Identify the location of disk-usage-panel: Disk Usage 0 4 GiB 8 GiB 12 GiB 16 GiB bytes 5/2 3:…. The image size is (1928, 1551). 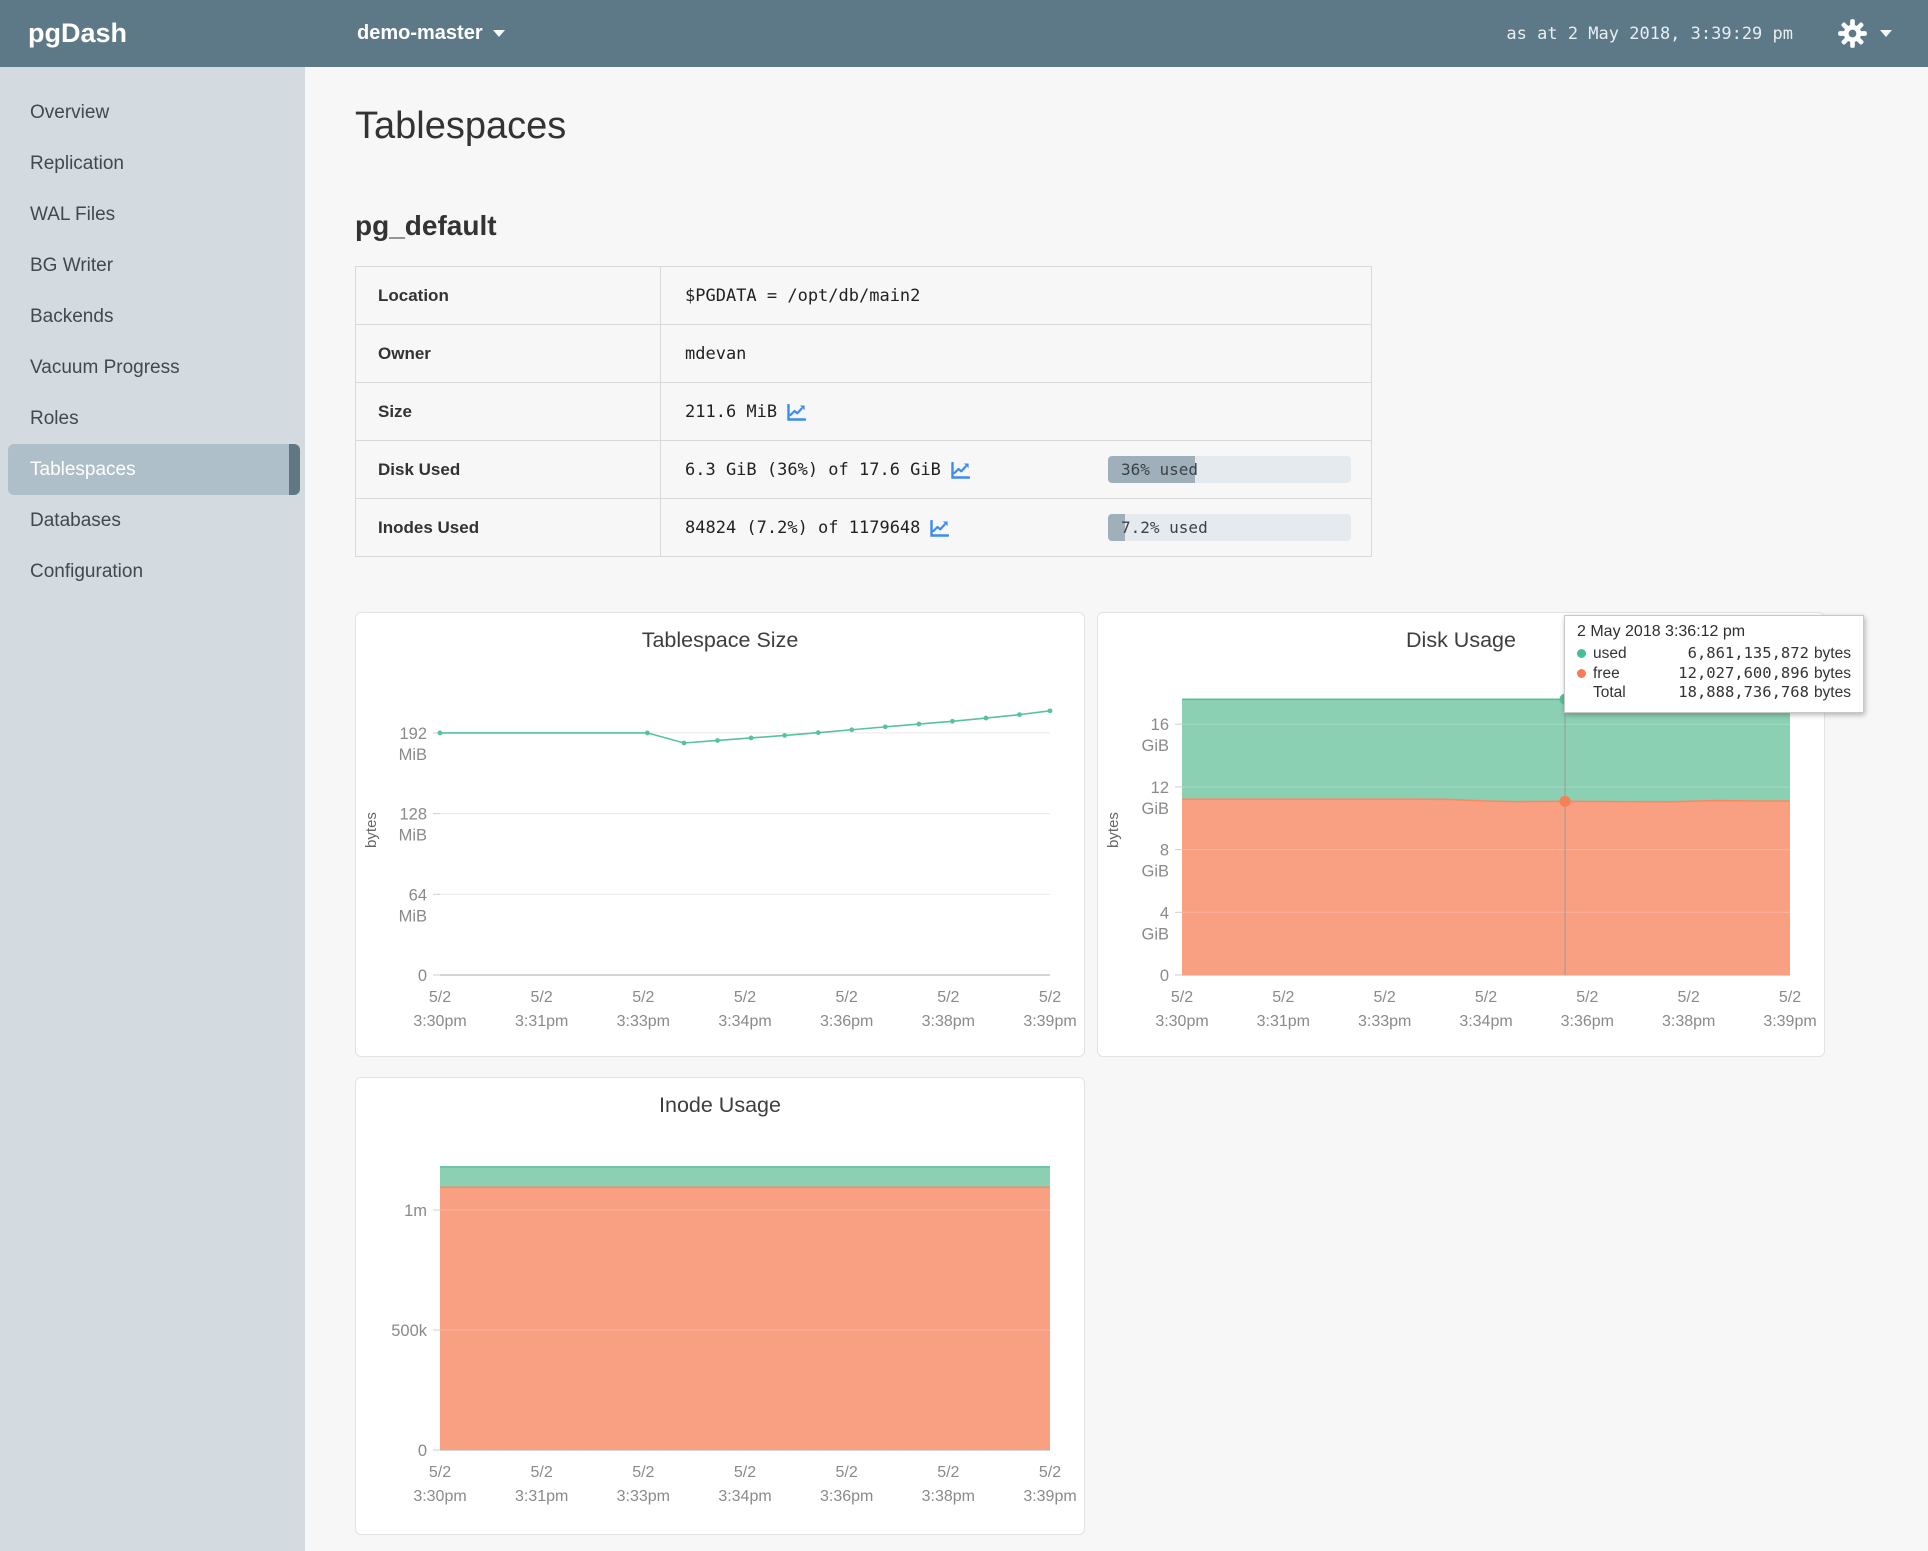
(1480, 834).